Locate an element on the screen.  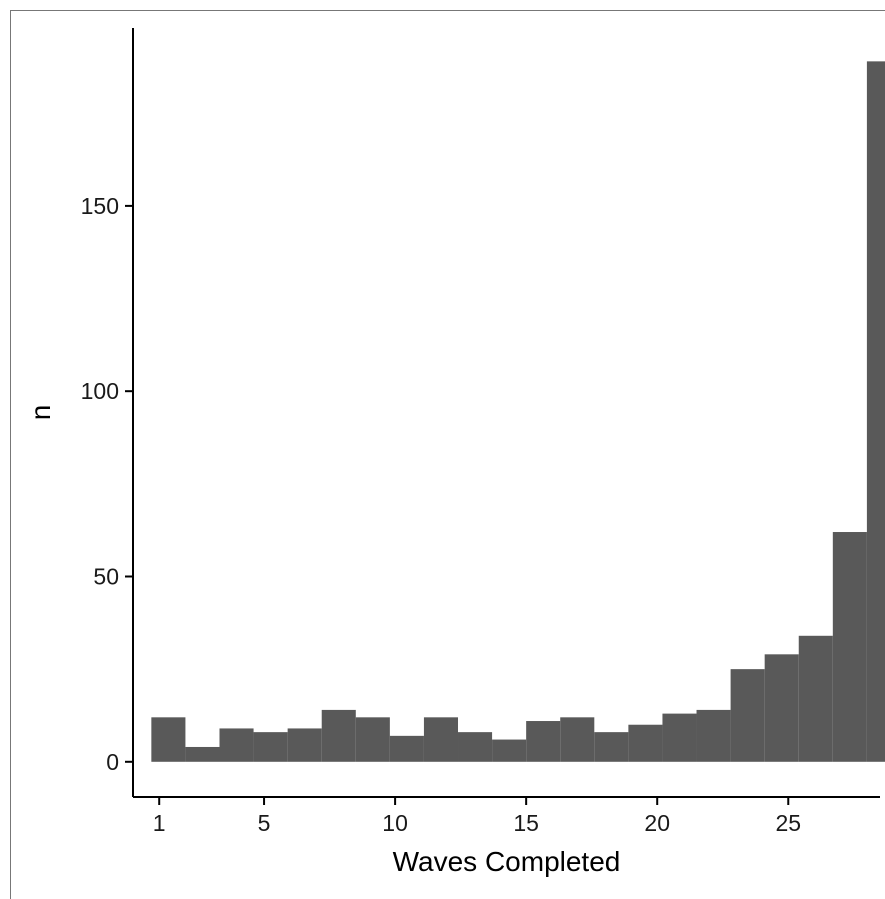
x-tick-label: 25 is located at coordinates (788, 823).